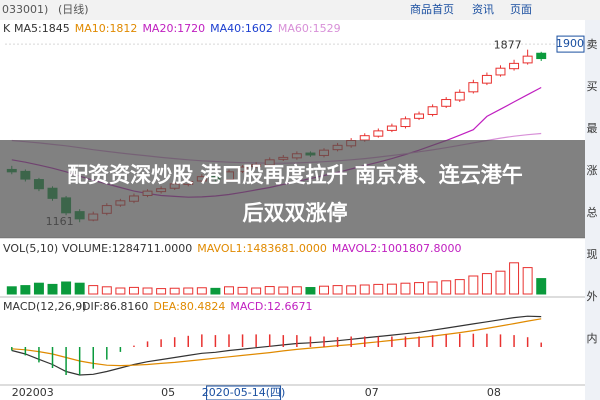 The width and height of the screenshot is (600, 400). I want to click on side-label: 买, so click(592, 86).